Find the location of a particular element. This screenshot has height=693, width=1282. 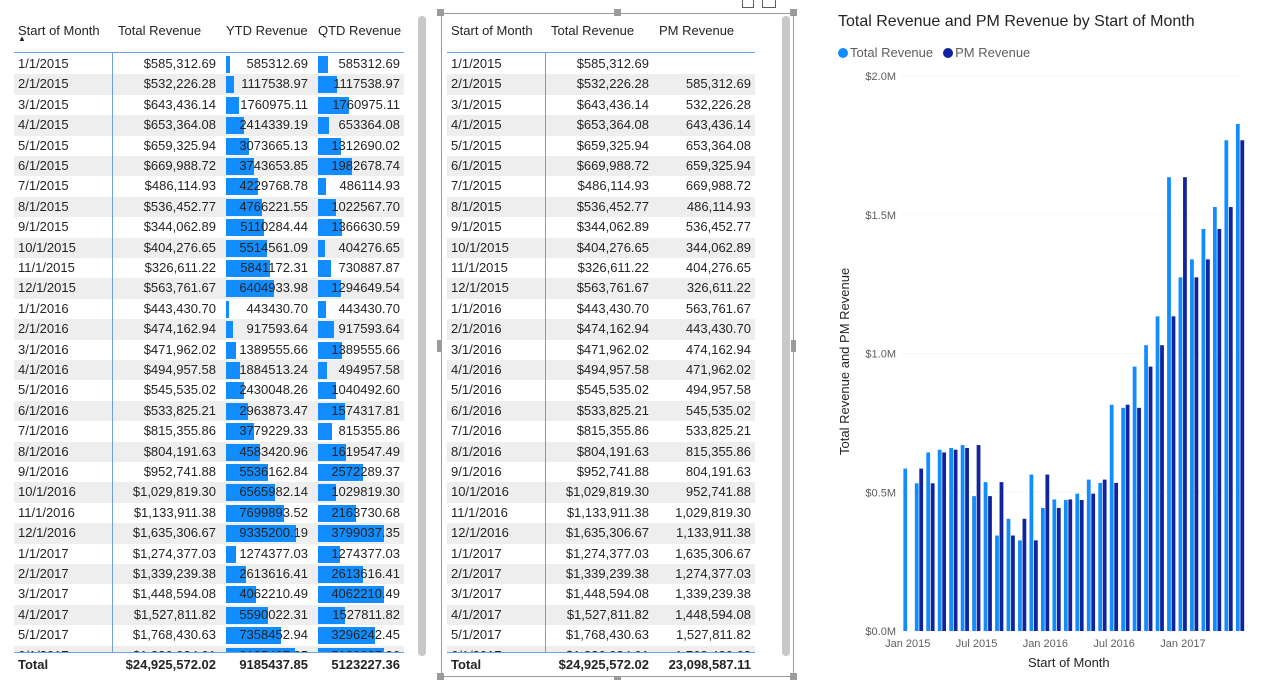

table-row: 2/1/2016 $474,162.94 443,430.70 is located at coordinates (601, 329).